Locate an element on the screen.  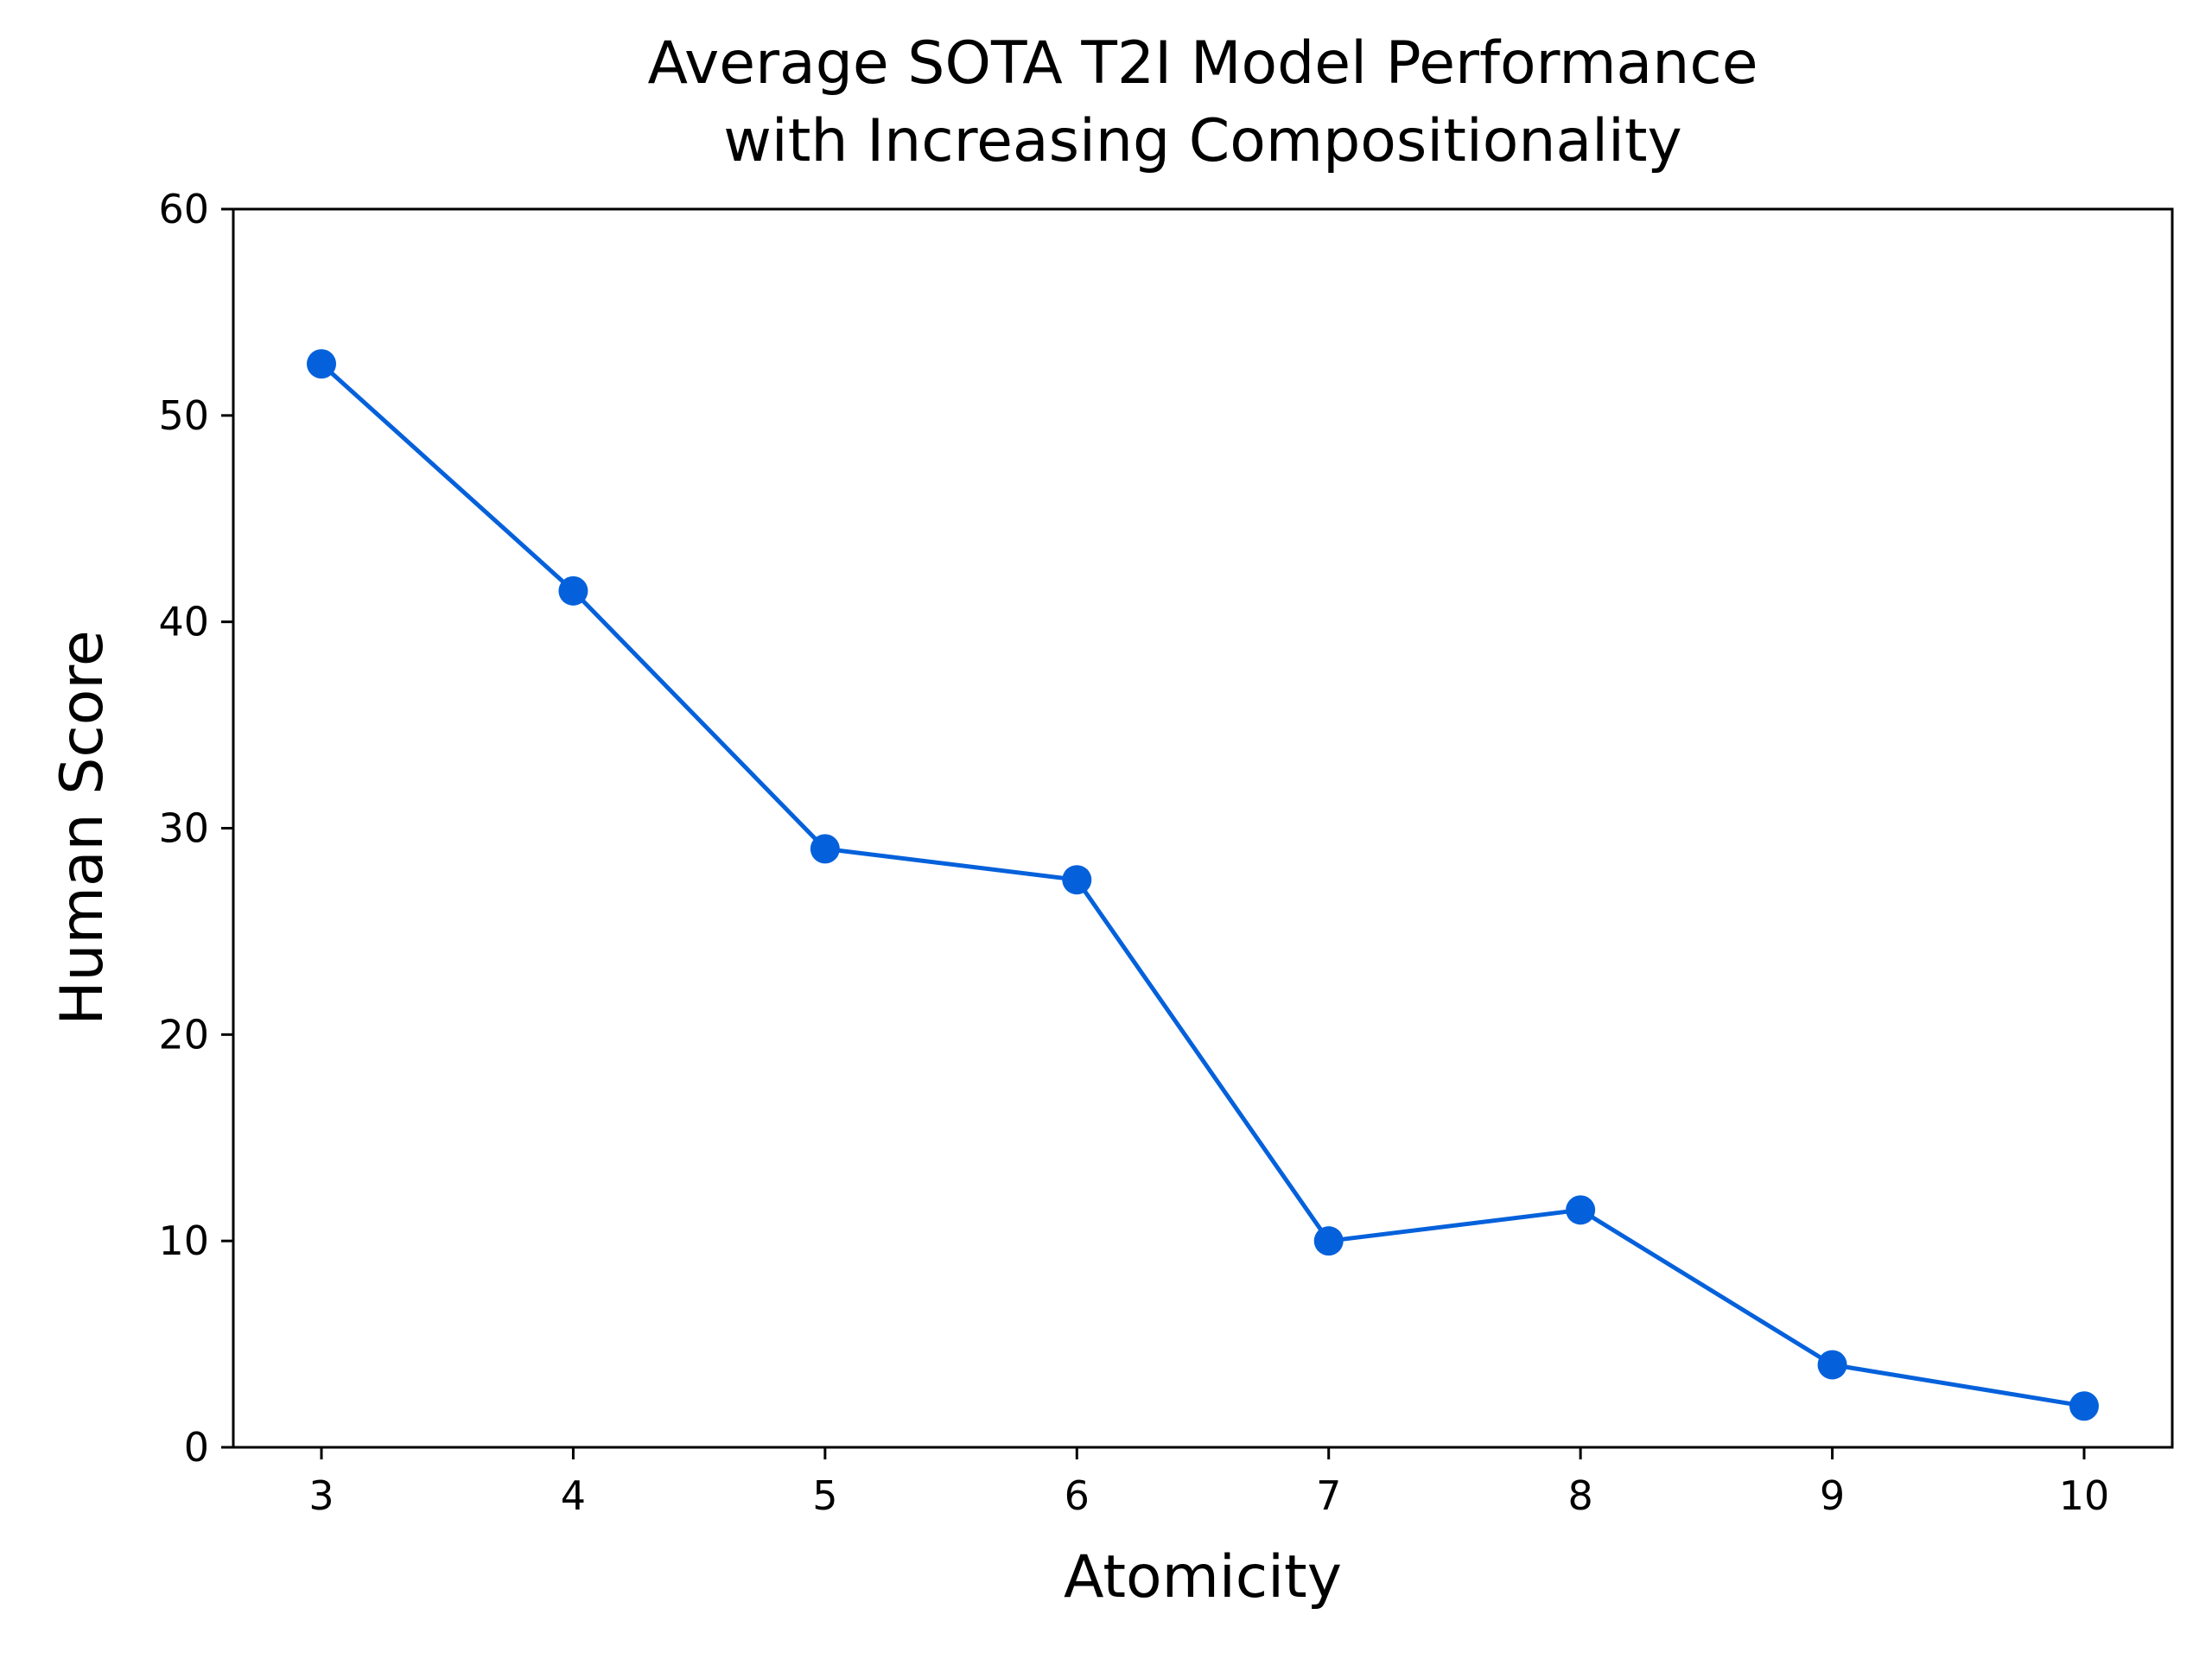
x-tick-label: 10 is located at coordinates (2084, 1495).